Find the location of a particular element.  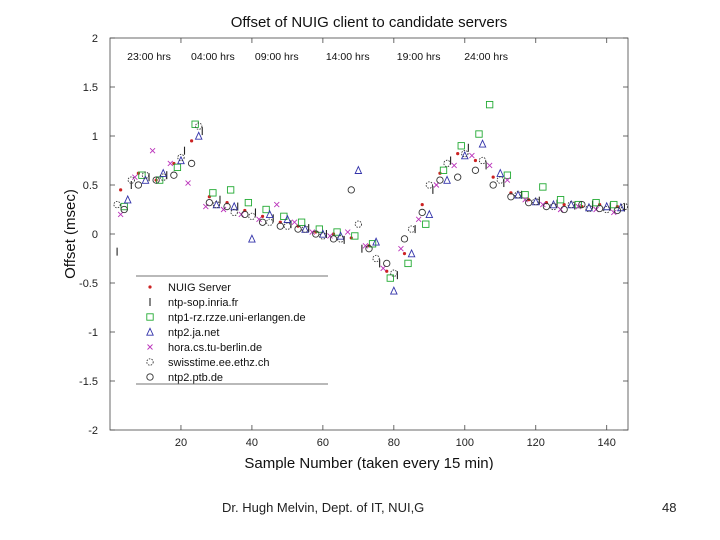

time-annotation: 19:00 hrs is located at coordinates (419, 57).